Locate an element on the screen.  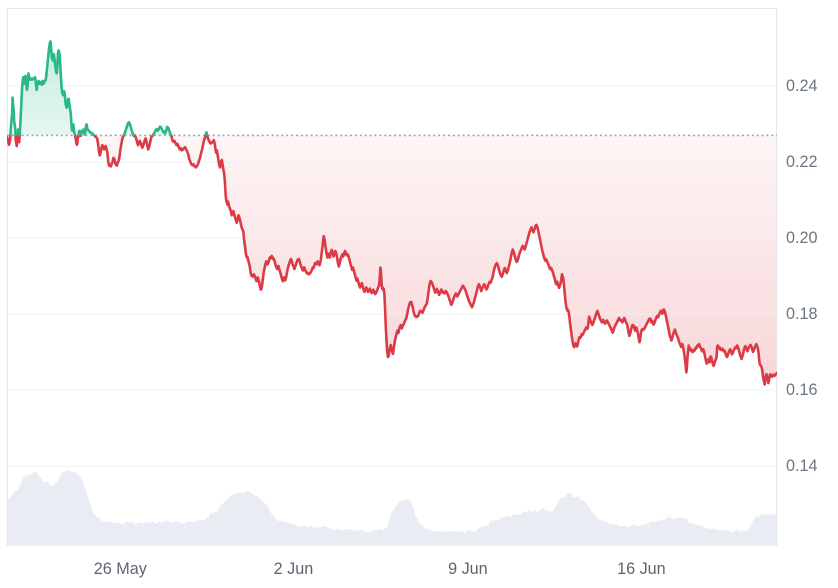
x-axis-label-16-Jun: 16 Jun is located at coordinates (641, 569).